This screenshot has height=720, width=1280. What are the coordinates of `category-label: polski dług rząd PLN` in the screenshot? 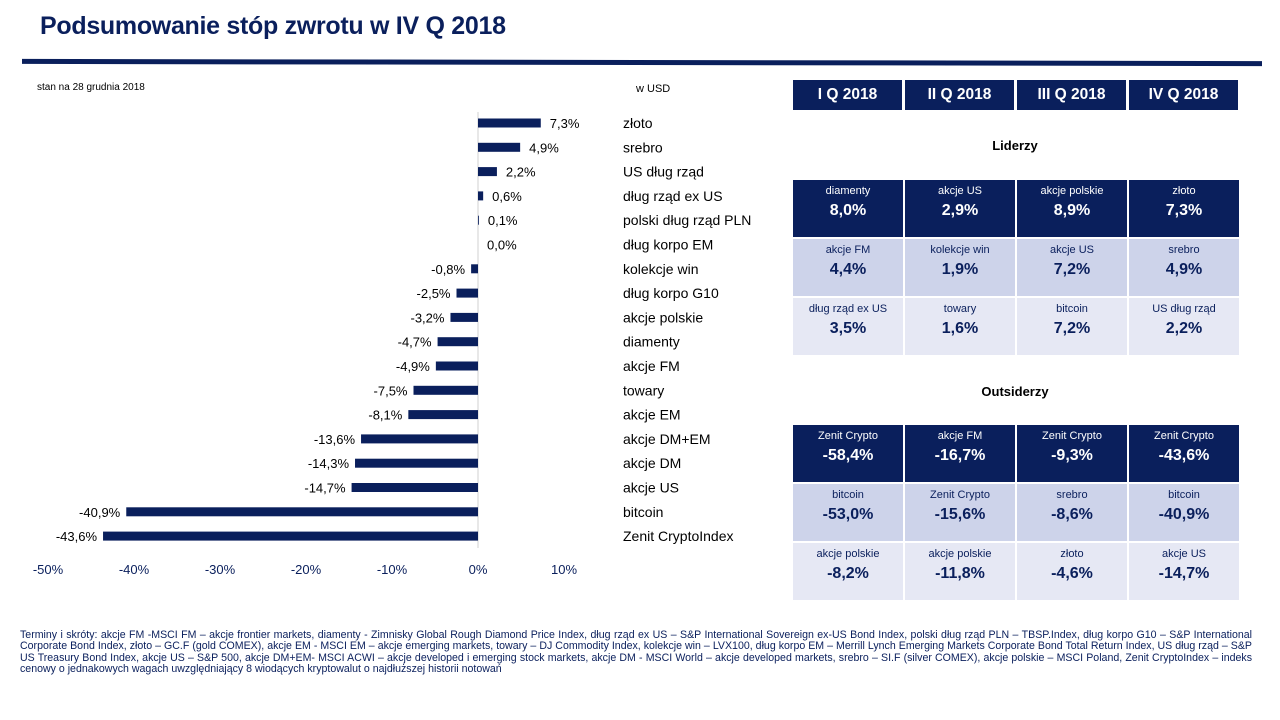 It's located at (687, 220).